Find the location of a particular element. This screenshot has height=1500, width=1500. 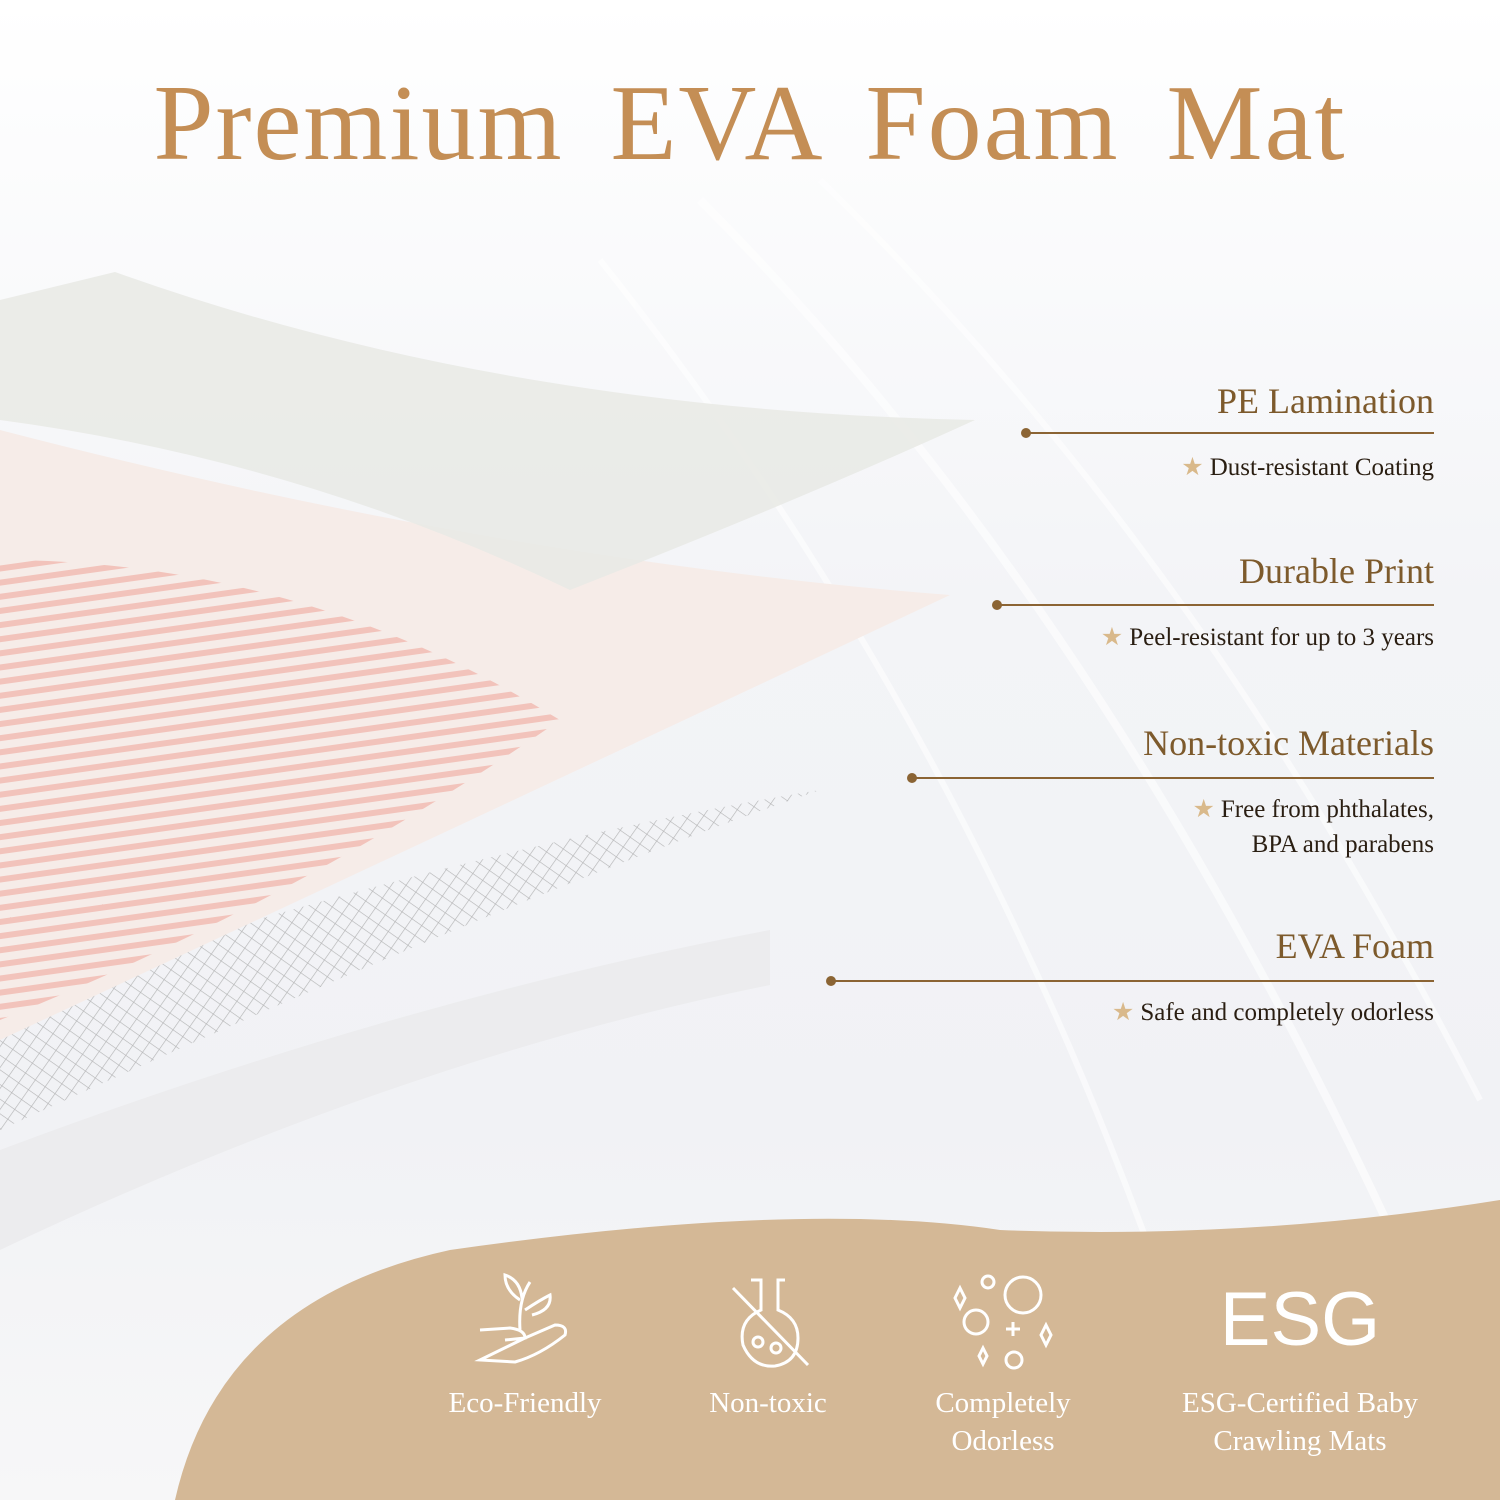

feature-heading: Durable Print is located at coordinates (1336, 571).